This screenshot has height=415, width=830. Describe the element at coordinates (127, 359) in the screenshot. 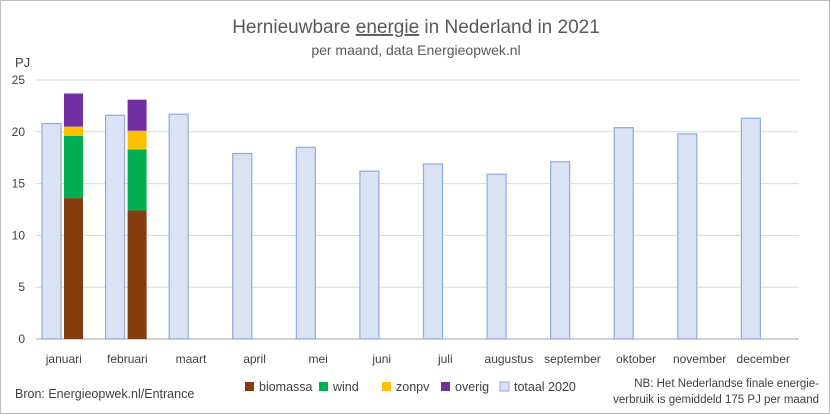

I see `x-tick-label: februari` at that location.